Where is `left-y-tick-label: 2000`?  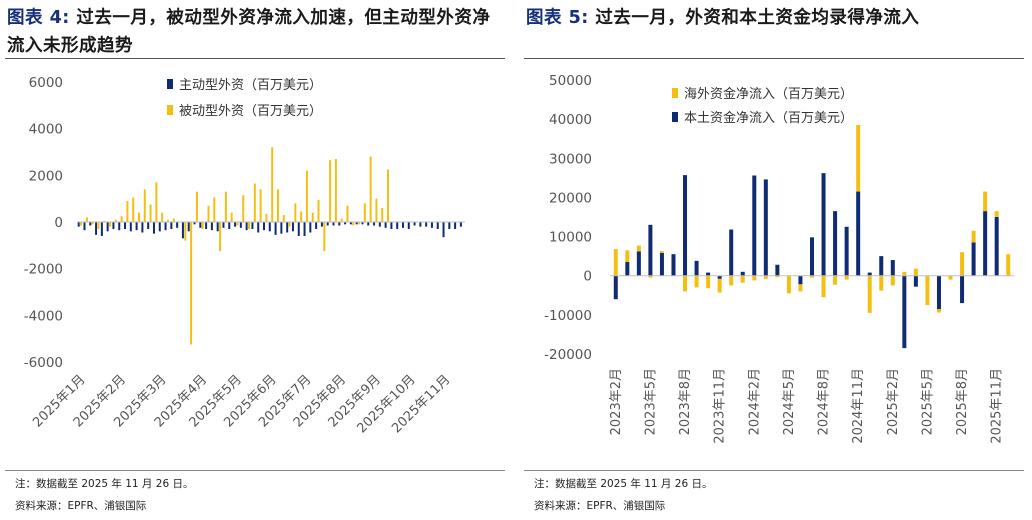 left-y-tick-label: 2000 is located at coordinates (46, 176).